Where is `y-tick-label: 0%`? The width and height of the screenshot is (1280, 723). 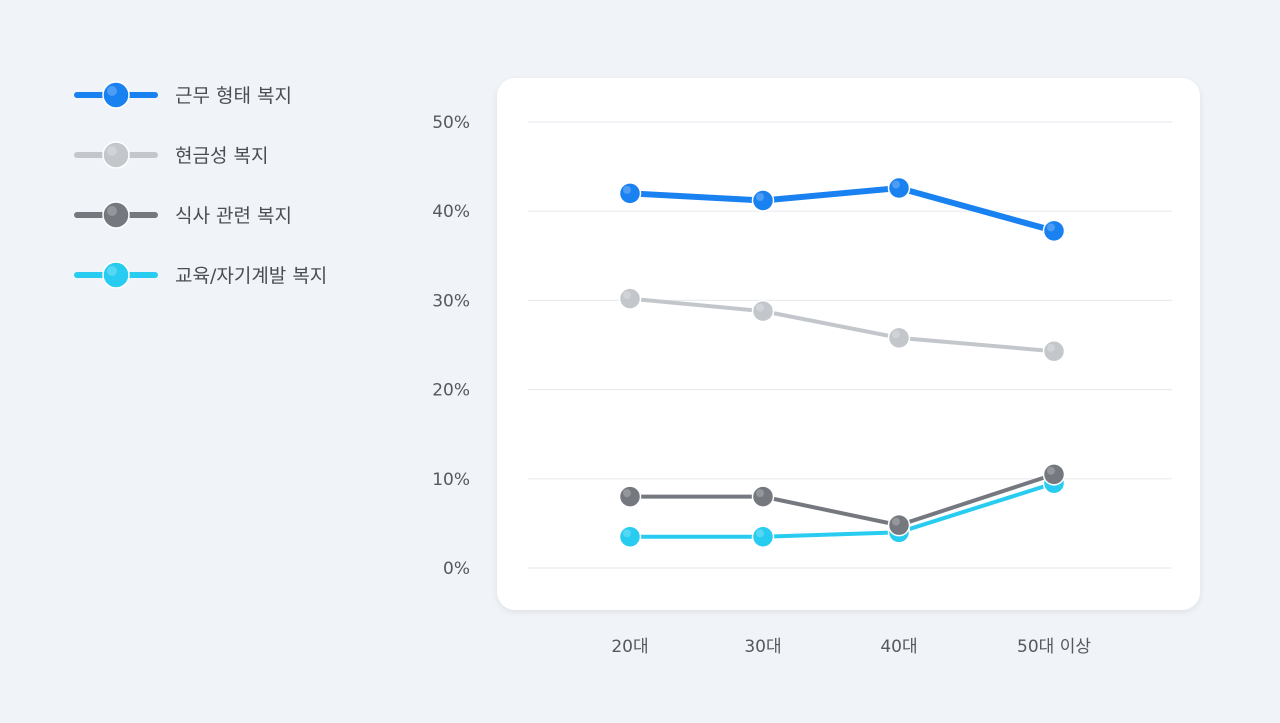 y-tick-label: 0% is located at coordinates (456, 569).